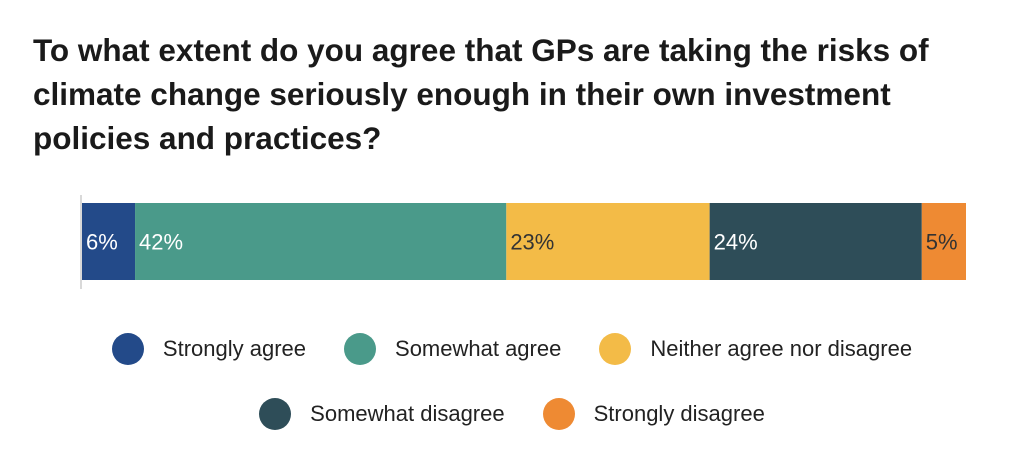 This screenshot has height=474, width=1024. I want to click on legend-label-strongly-agree: Strongly agree, so click(234, 348).